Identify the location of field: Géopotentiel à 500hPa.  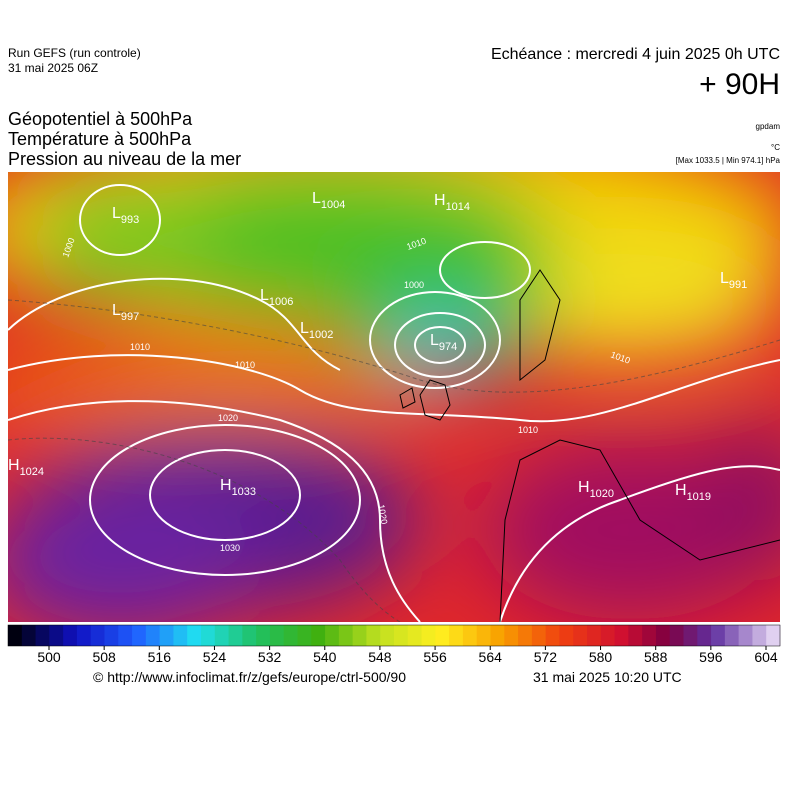
(100, 119).